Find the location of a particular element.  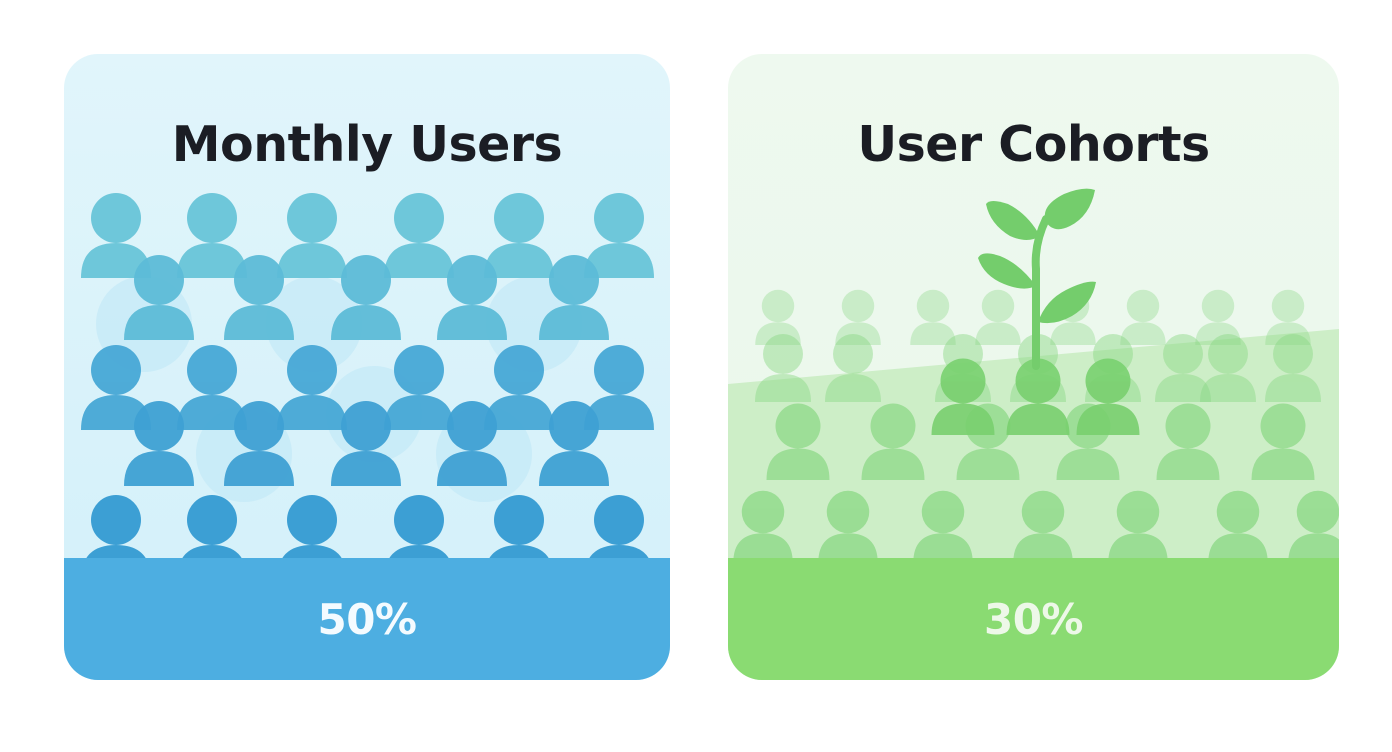

stat-value: 50% is located at coordinates (367, 619).